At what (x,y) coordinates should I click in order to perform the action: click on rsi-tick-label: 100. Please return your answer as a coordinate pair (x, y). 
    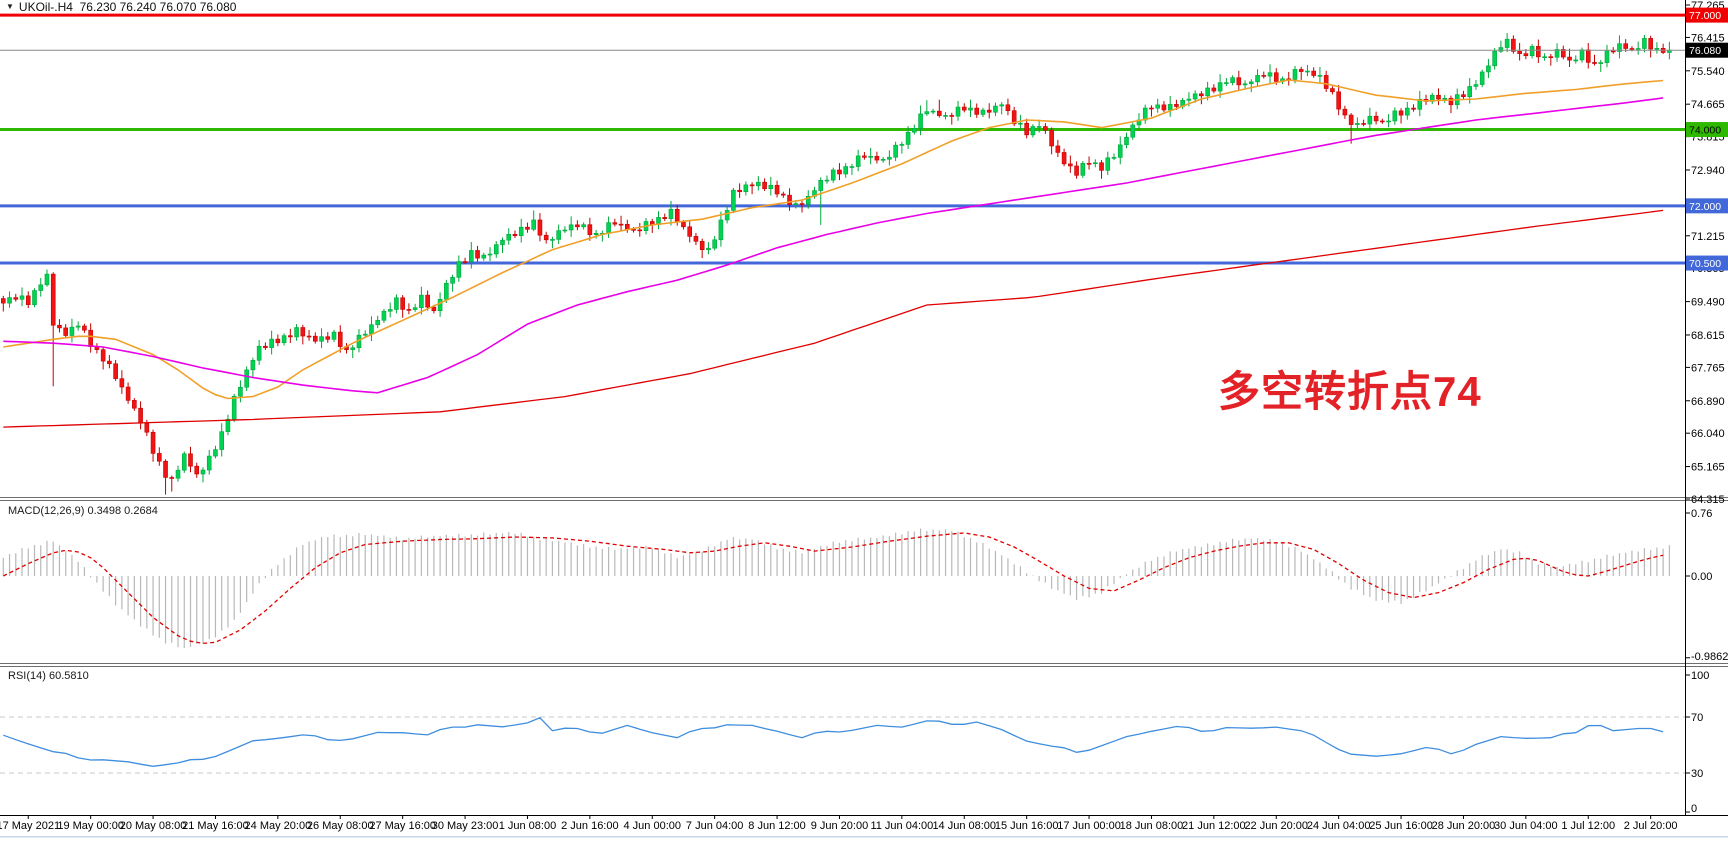
    Looking at the image, I should click on (1700, 676).